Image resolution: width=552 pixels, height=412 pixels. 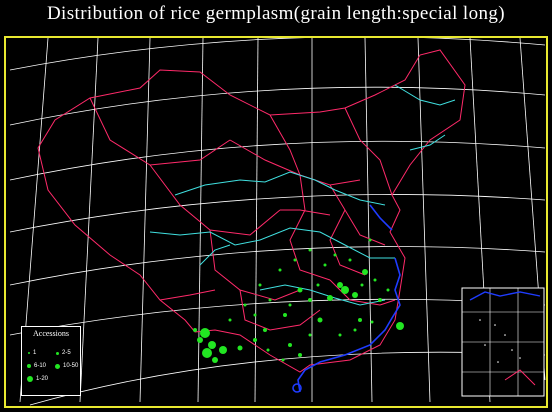 What do you see at coordinates (32, 353) in the screenshot?
I see `legend-item-1: 1` at bounding box center [32, 353].